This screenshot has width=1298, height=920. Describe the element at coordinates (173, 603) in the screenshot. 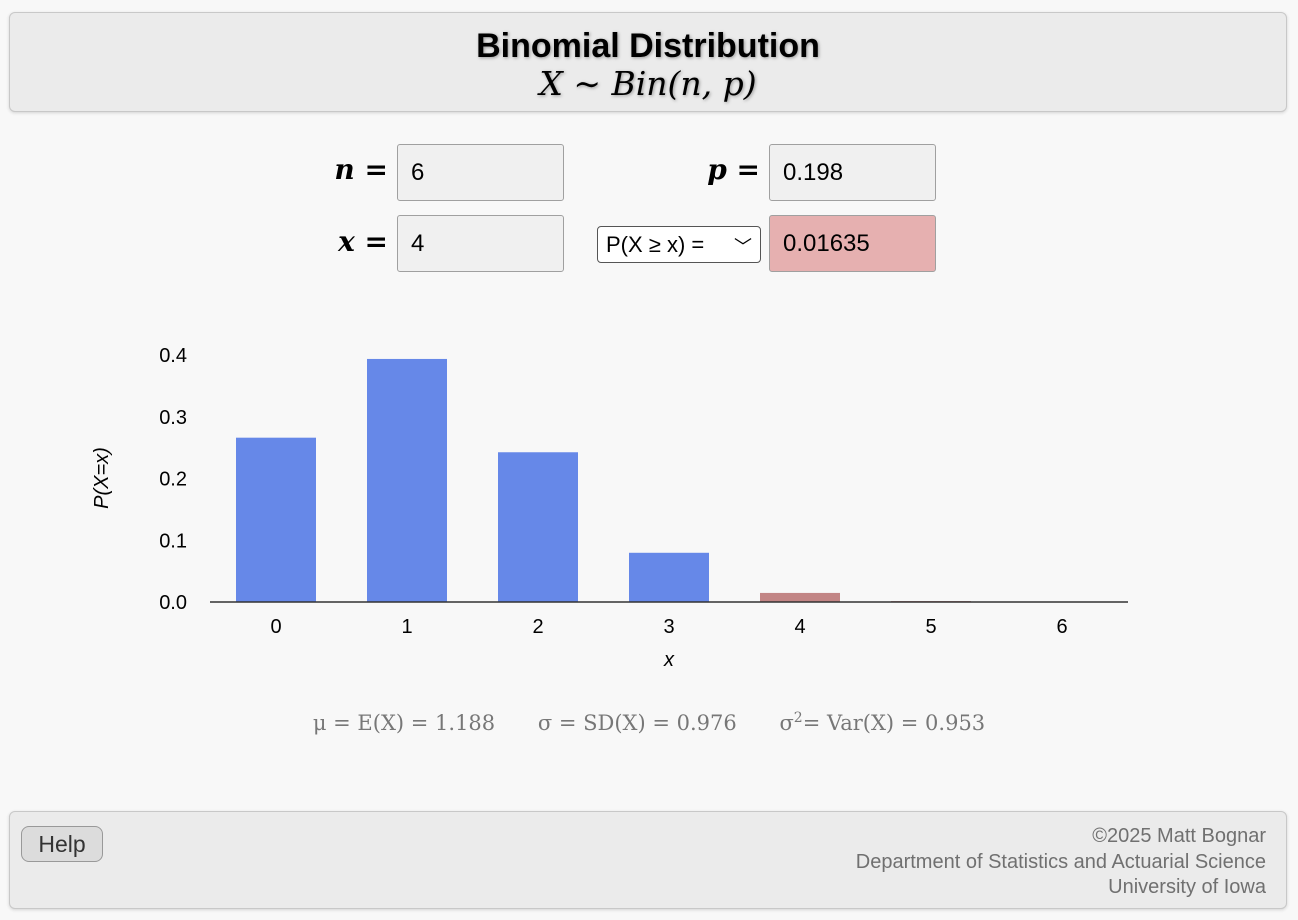

I see `y-tick-label: 0.0` at that location.